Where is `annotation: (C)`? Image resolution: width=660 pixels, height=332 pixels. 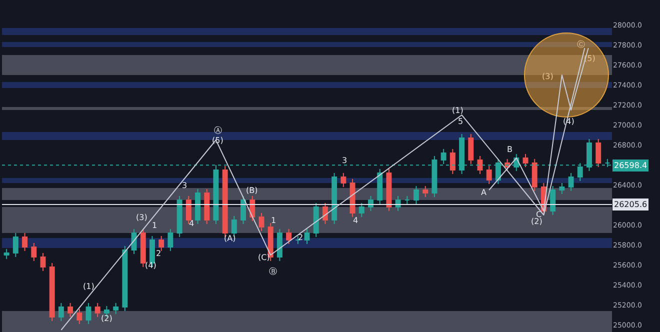 annotation: (C) is located at coordinates (264, 257).